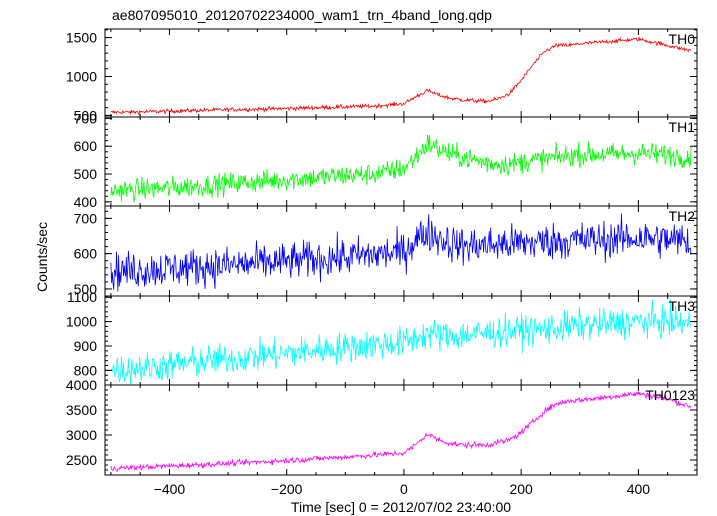 Image resolution: width=717 pixels, height=516 pixels. Describe the element at coordinates (86, 254) in the screenshot. I see `y-tick-label-th2: 600` at that location.